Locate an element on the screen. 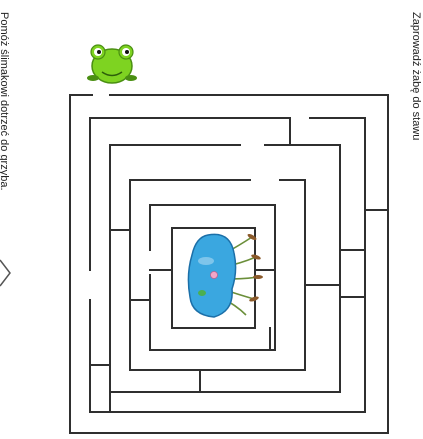  left-edge-arrow-icon is located at coordinates (5, 273).